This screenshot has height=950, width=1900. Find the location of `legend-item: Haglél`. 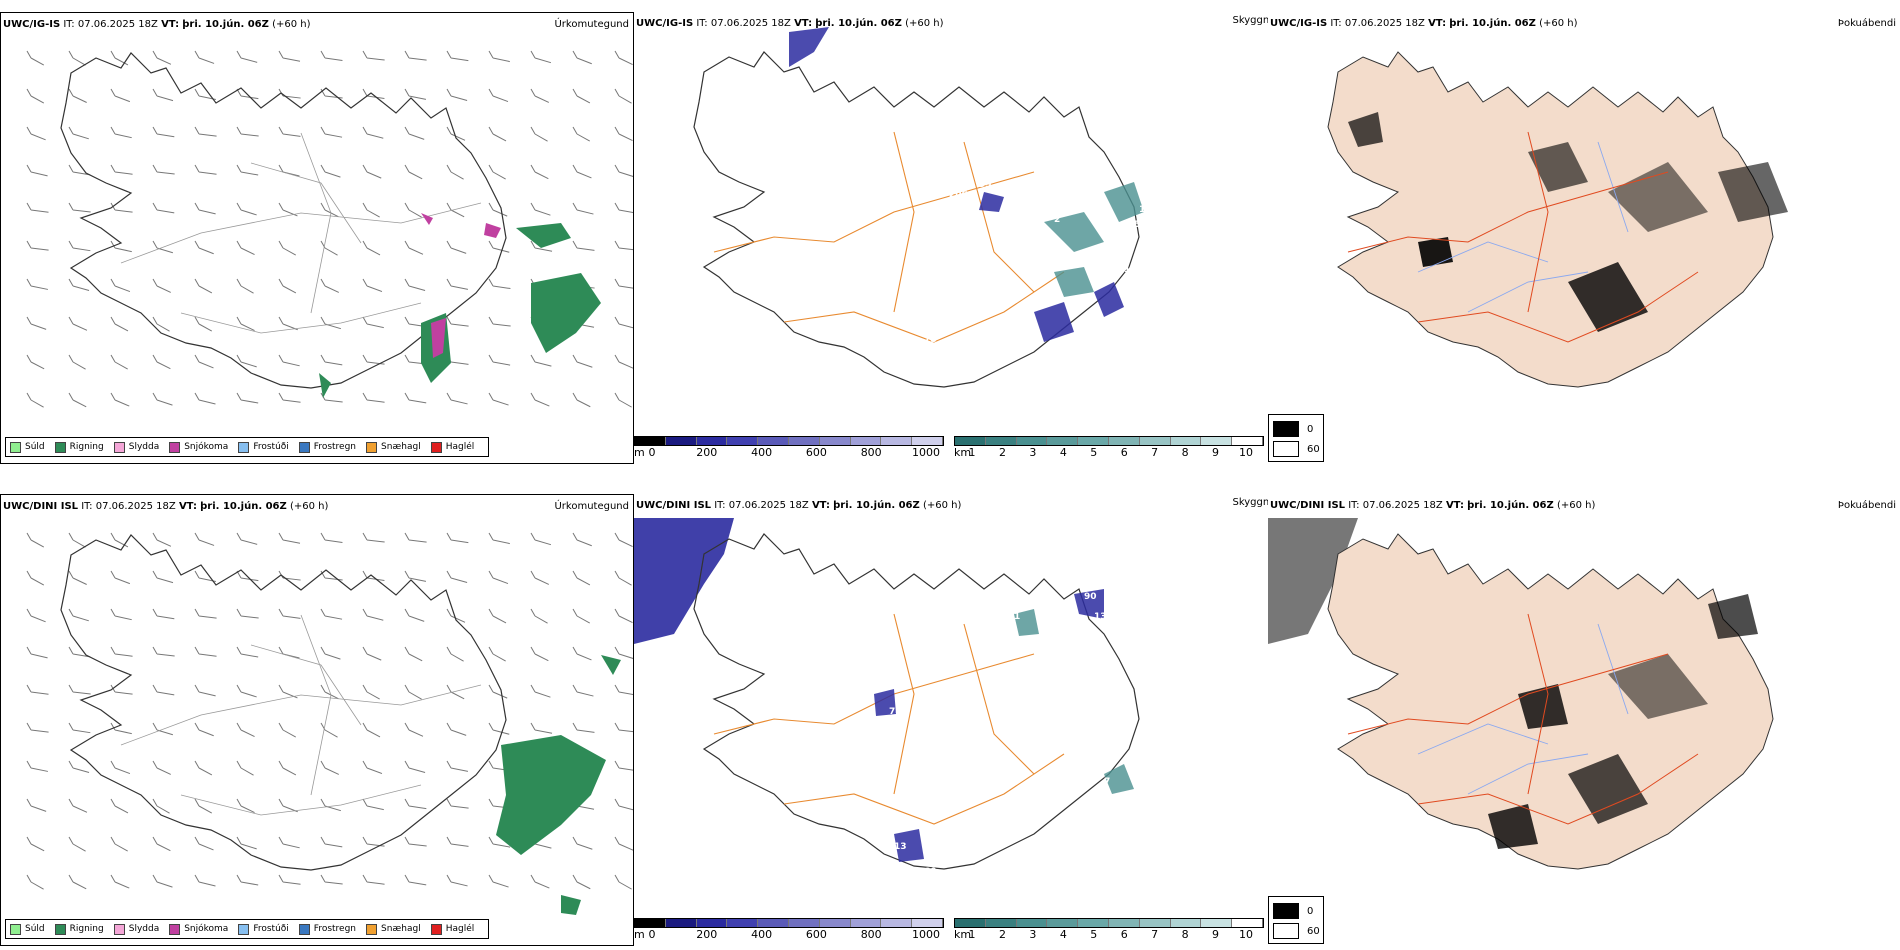

legend-item: Haglél is located at coordinates (452, 929).